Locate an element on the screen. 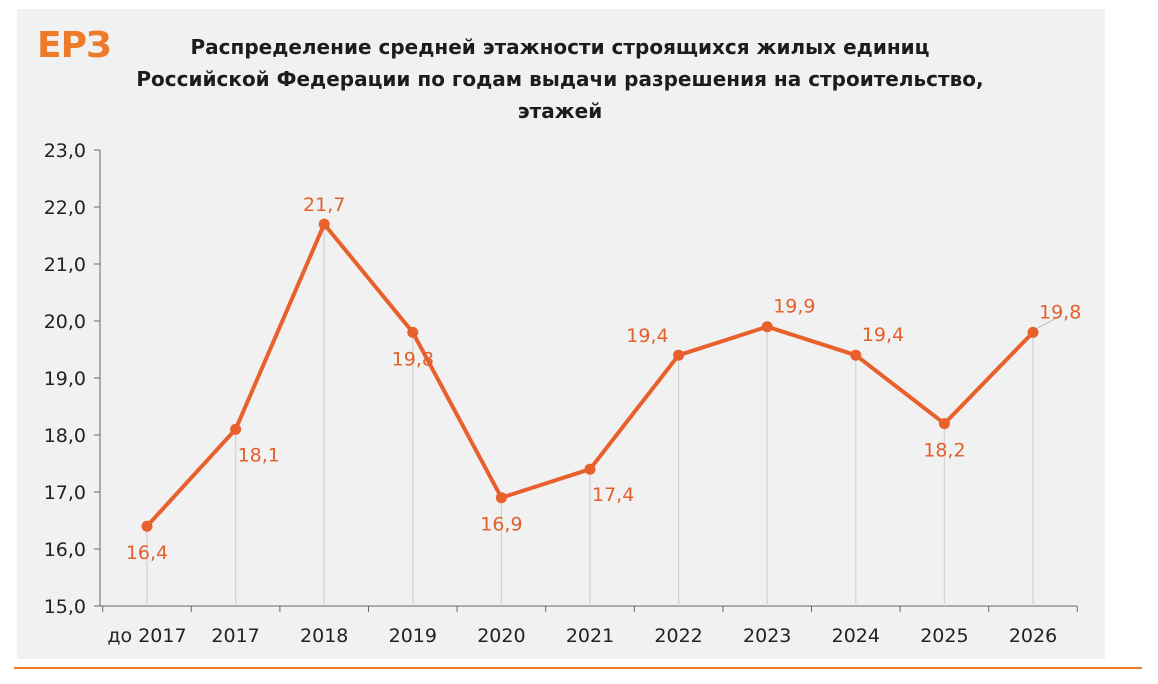  y-tick-label: 21,0 is located at coordinates (65, 265).